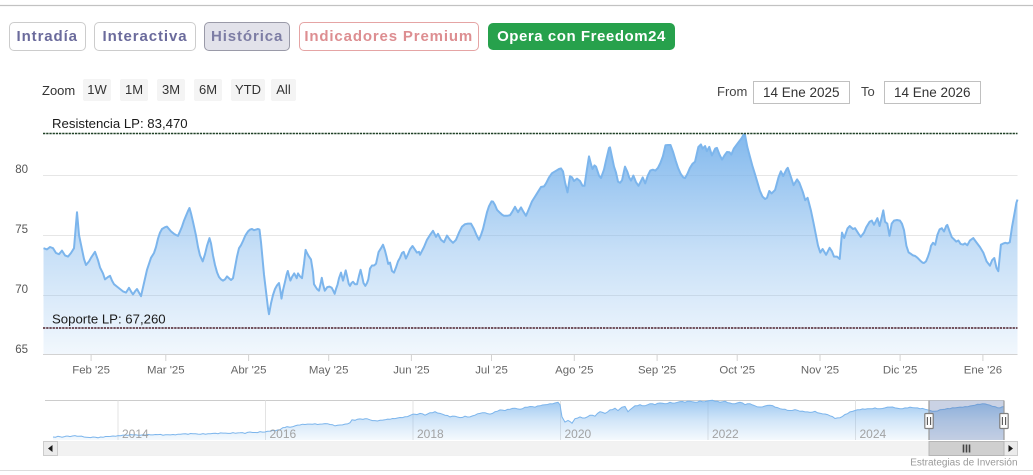 This screenshot has height=475, width=1033. What do you see at coordinates (329, 371) in the screenshot?
I see `svg-text: May '25` at bounding box center [329, 371].